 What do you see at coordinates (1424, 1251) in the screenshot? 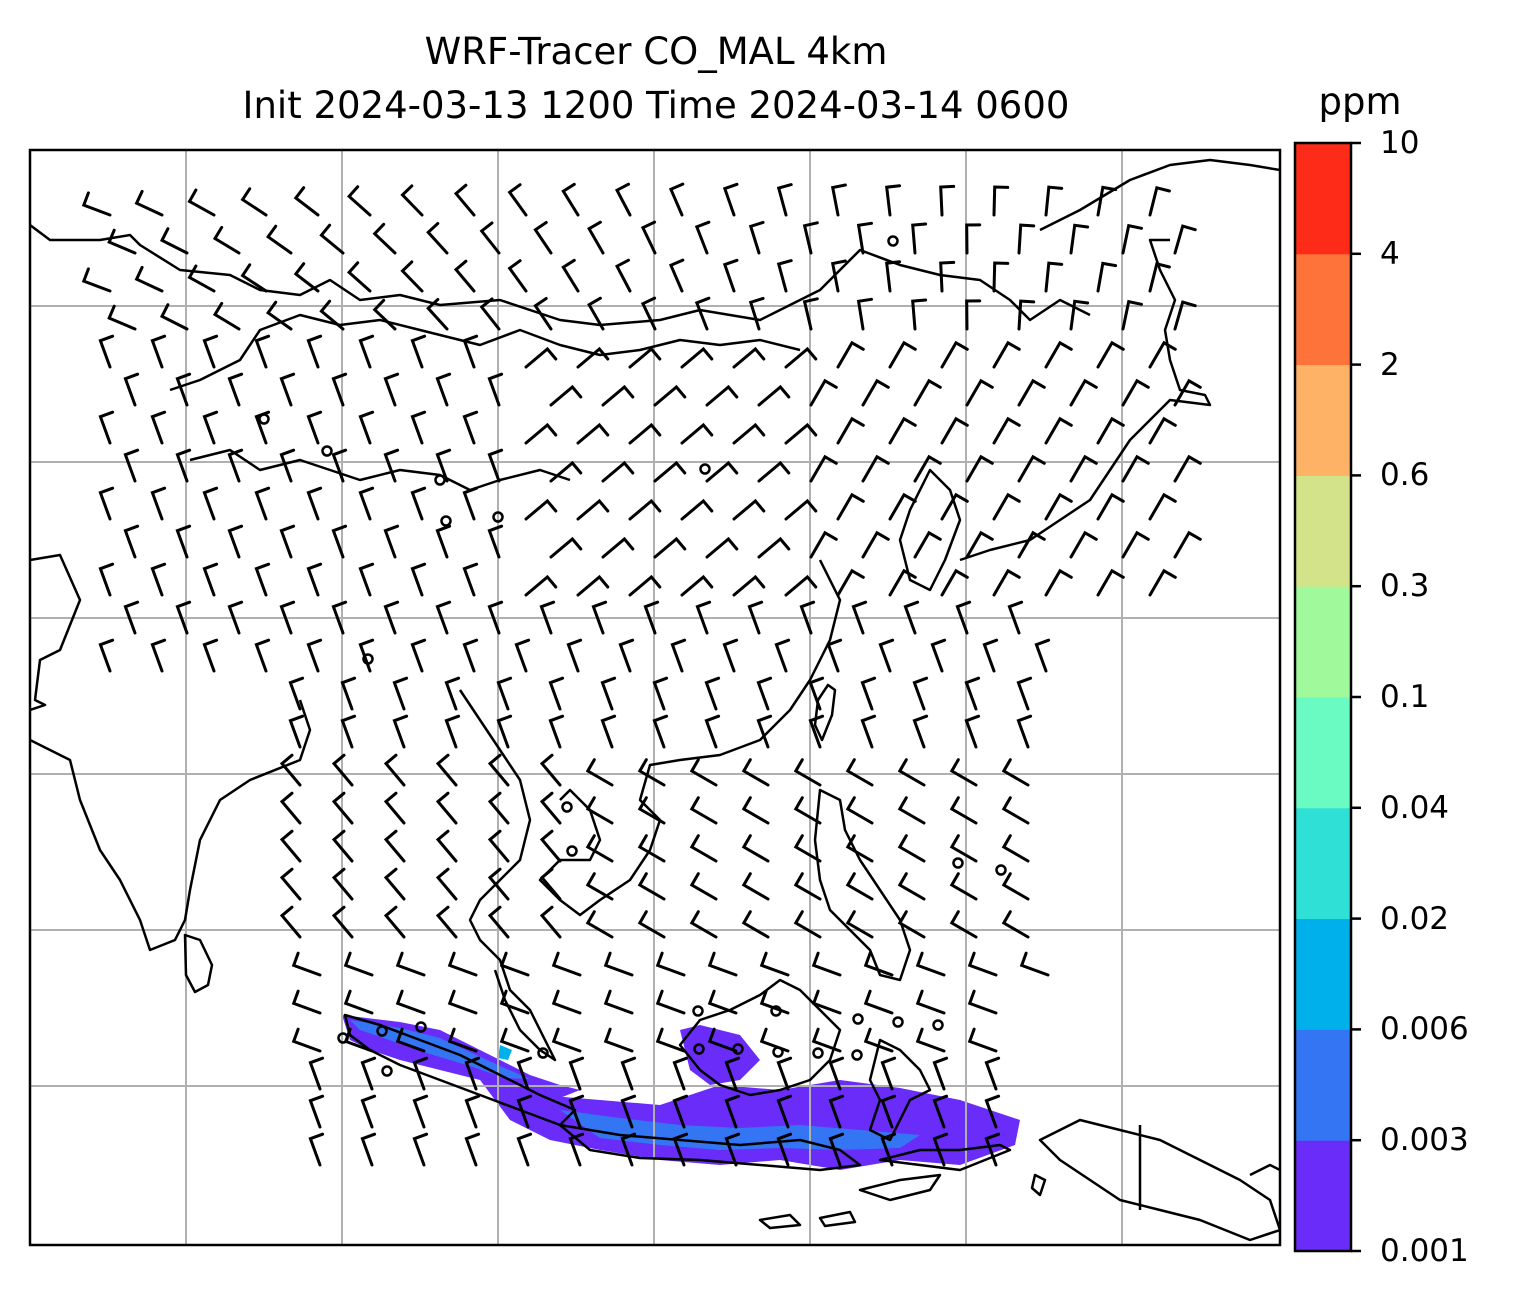
I see `colorbar-tick-label: 0.001` at bounding box center [1424, 1251].